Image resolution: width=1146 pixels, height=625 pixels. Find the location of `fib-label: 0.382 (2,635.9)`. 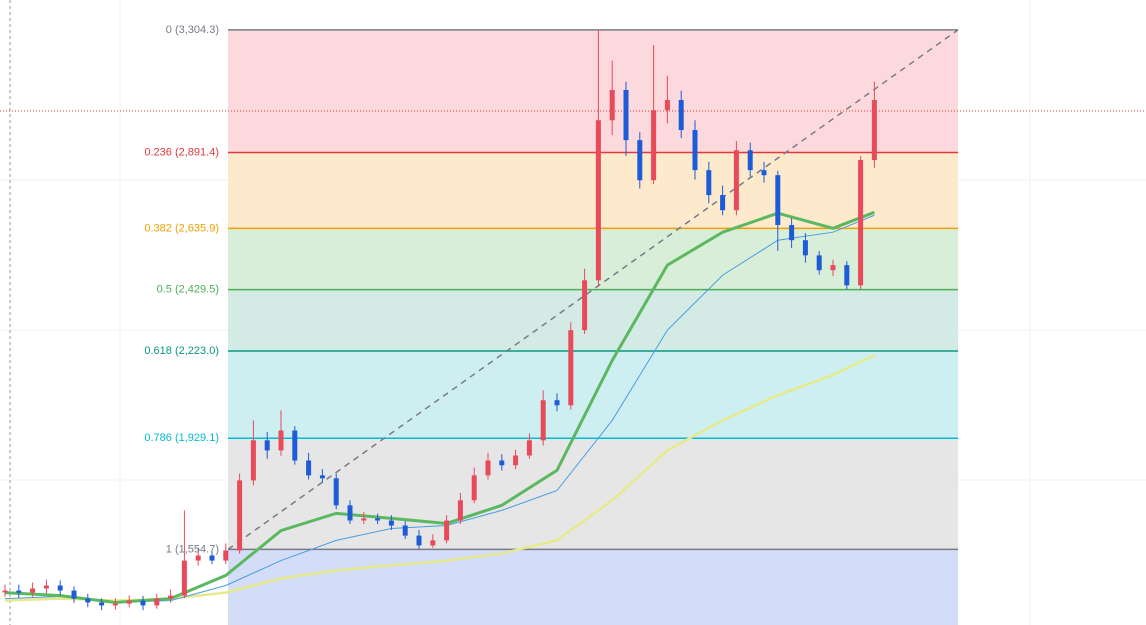

fib-label: 0.382 (2,635.9) is located at coordinates (181, 228).